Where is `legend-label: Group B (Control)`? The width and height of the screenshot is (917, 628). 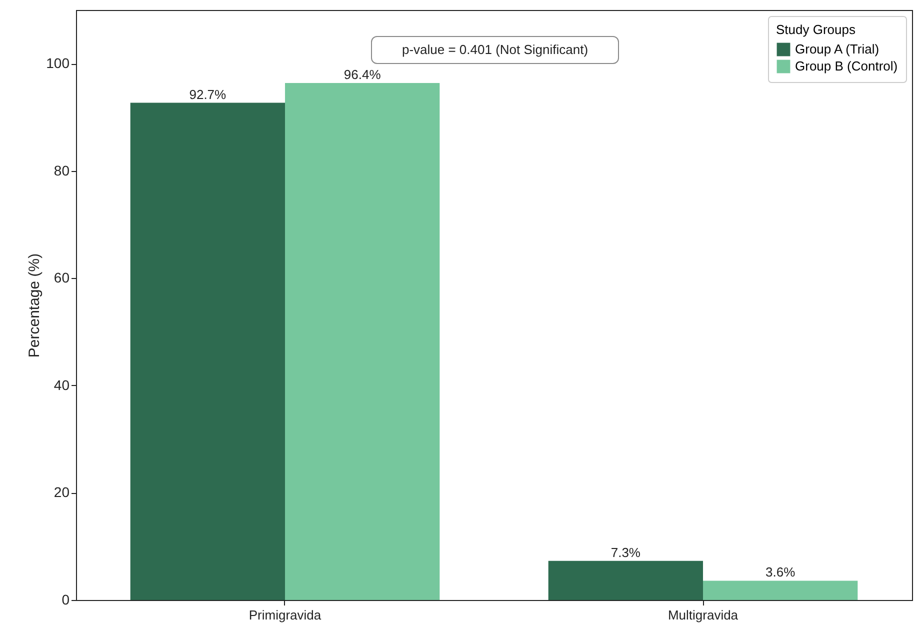 legend-label: Group B (Control) is located at coordinates (846, 66).